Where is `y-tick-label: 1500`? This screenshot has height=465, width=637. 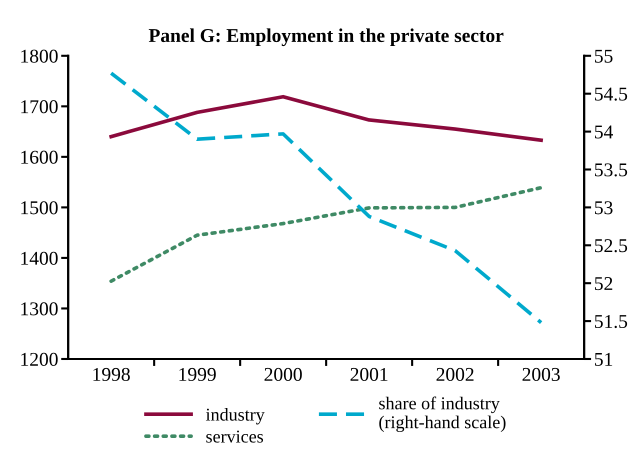
y-tick-label: 1500 is located at coordinates (39, 207).